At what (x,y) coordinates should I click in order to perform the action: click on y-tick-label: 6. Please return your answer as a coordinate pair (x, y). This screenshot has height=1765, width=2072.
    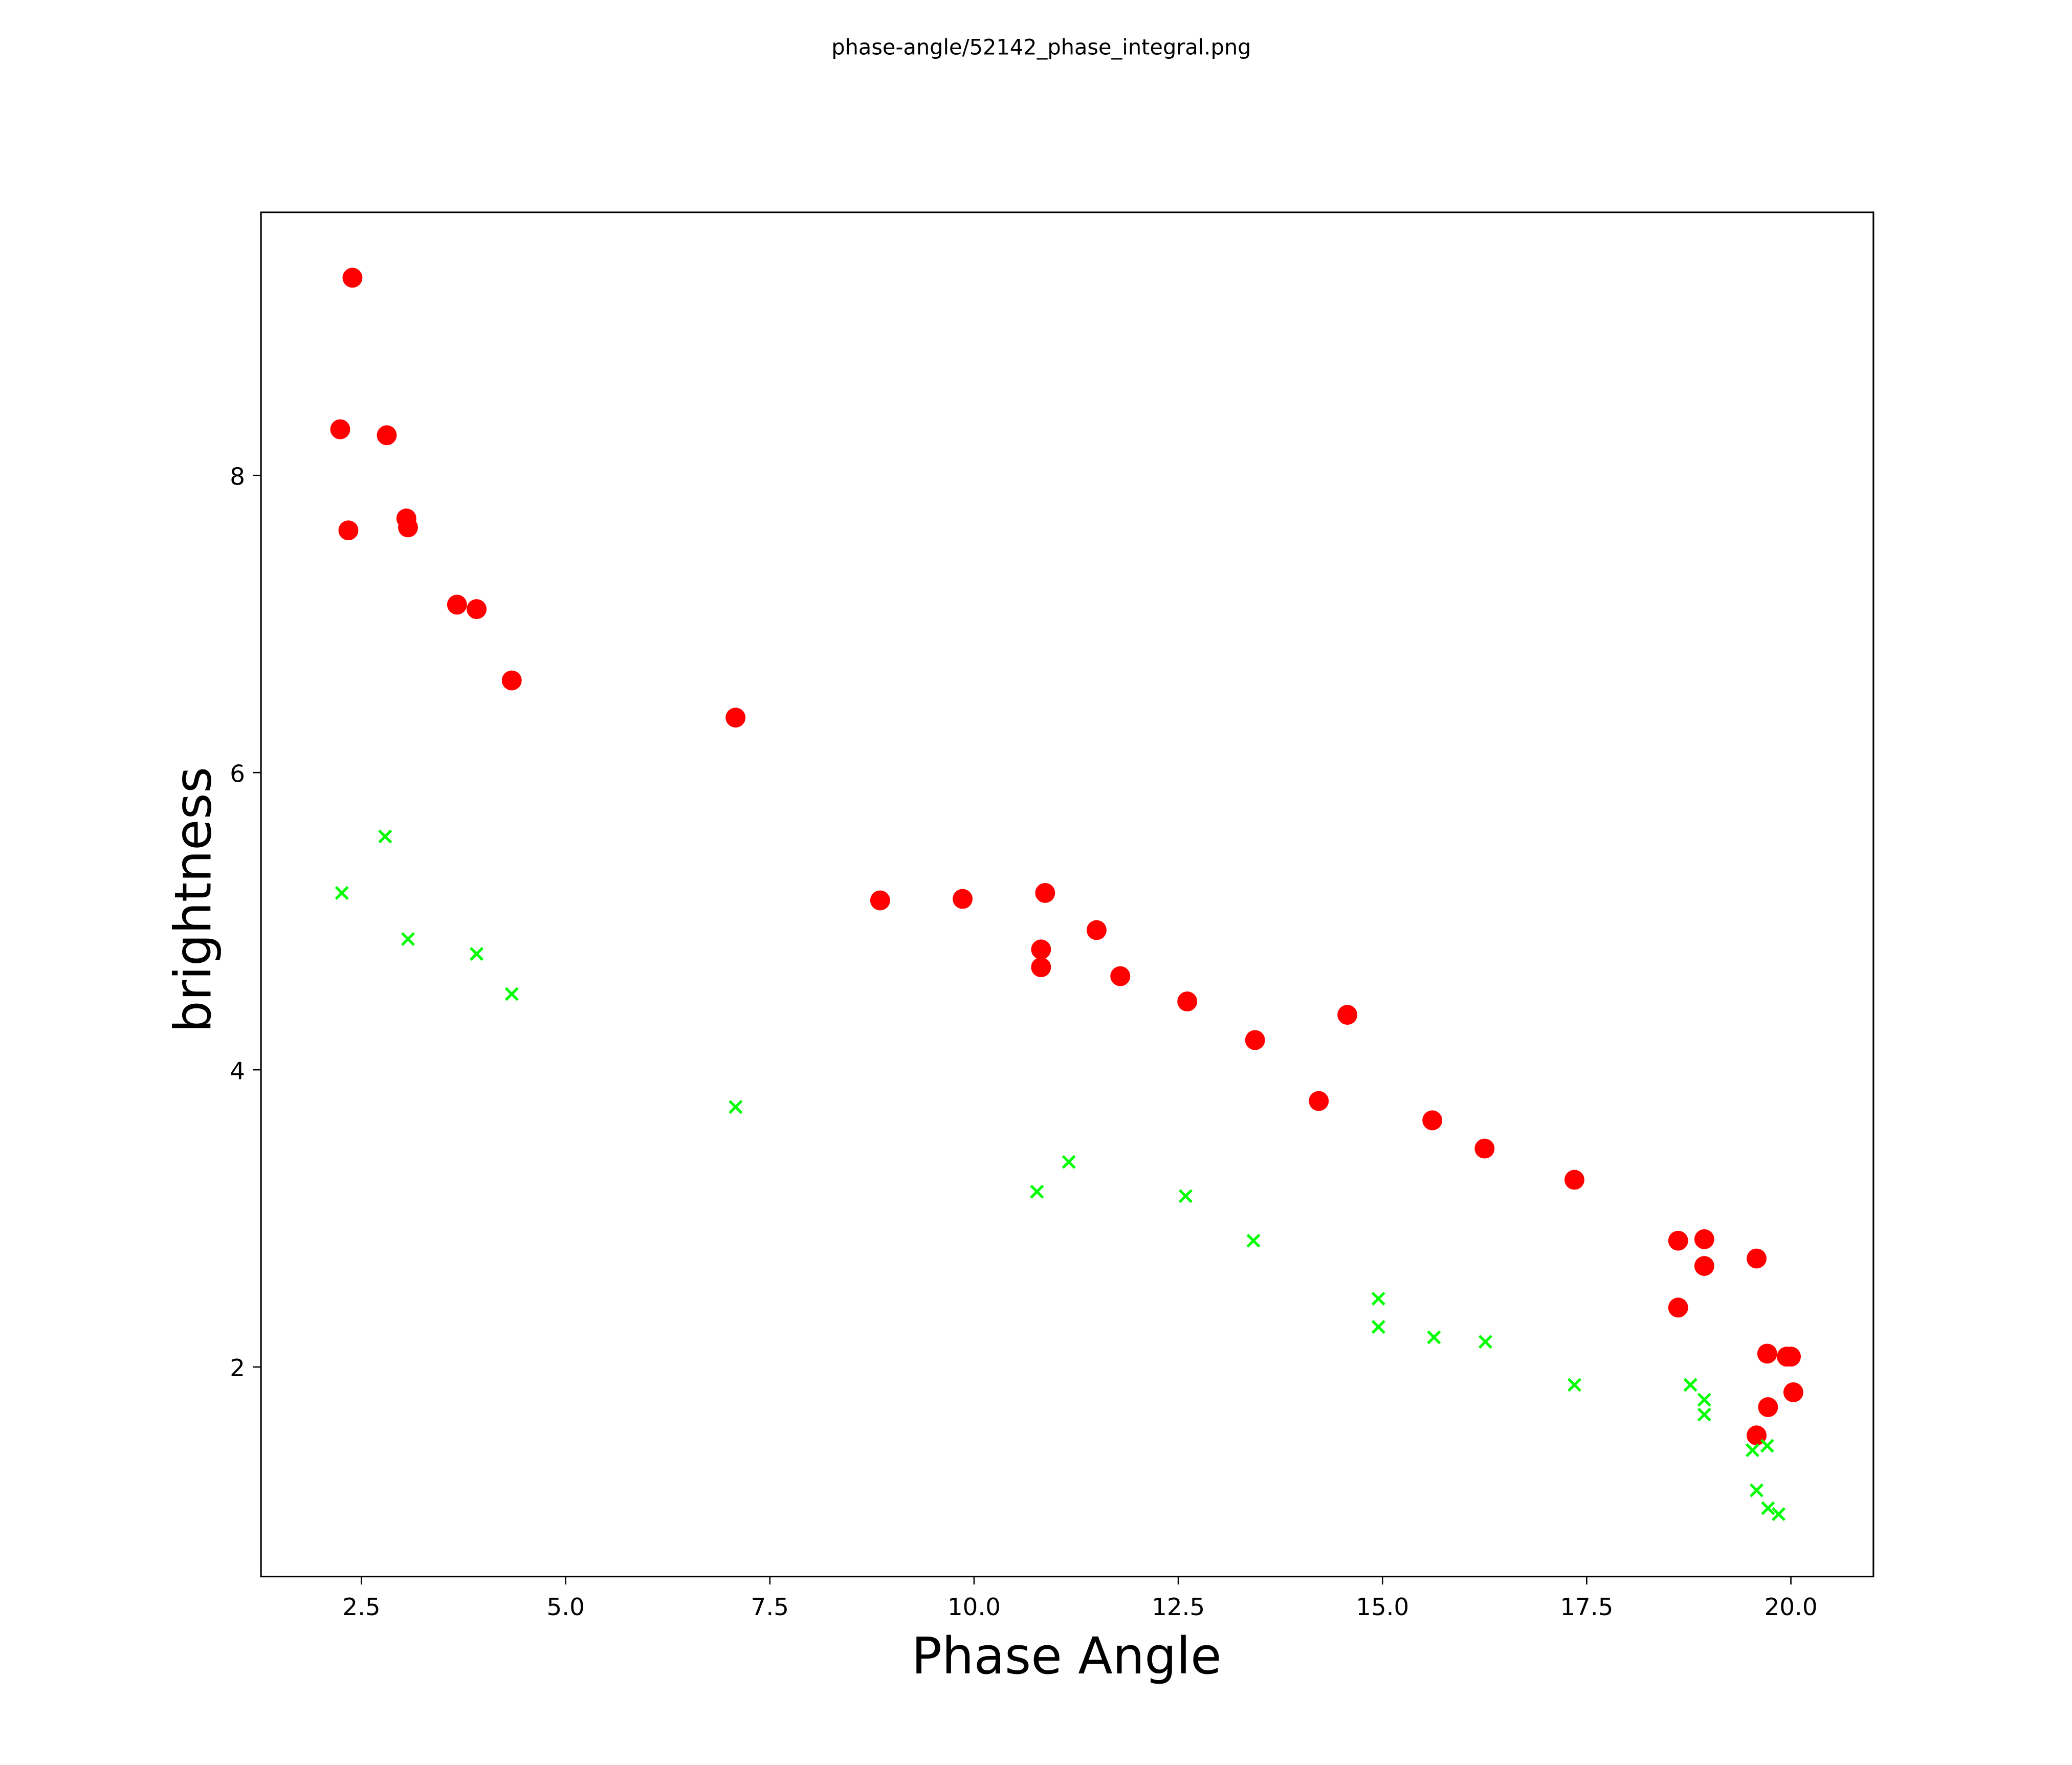
    Looking at the image, I should click on (237, 774).